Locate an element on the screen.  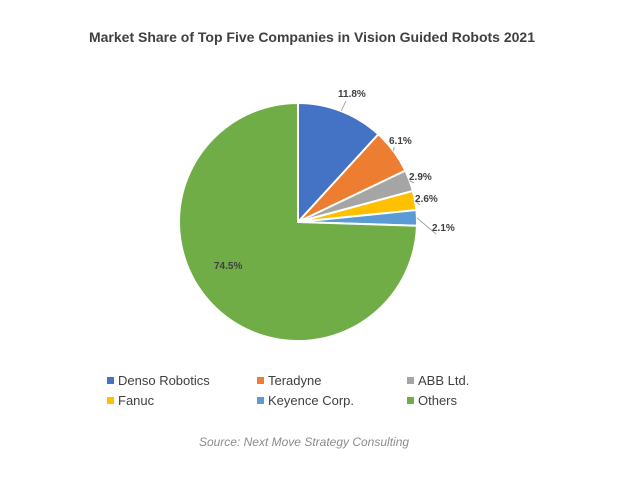
data-labels: 11.8% 6.1% 2.9% 2.6% 2.1% 74.5% is located at coordinates (334, 180).